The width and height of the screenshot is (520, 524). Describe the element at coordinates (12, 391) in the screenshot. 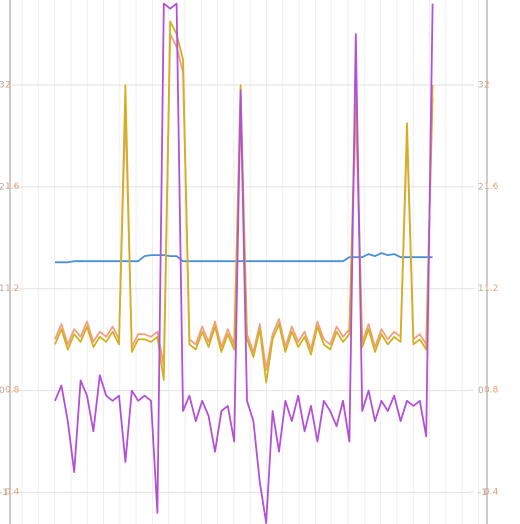

I see `y2-tick-label: 0.8` at that location.